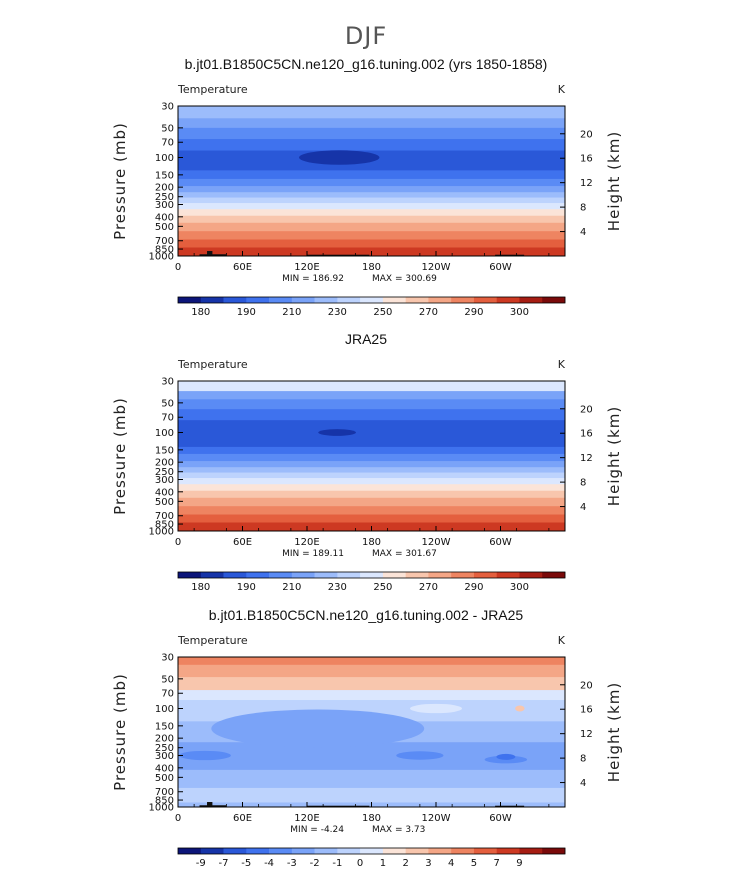 This screenshot has width=733, height=872. I want to click on min-label: MIN = 189.11, so click(313, 554).